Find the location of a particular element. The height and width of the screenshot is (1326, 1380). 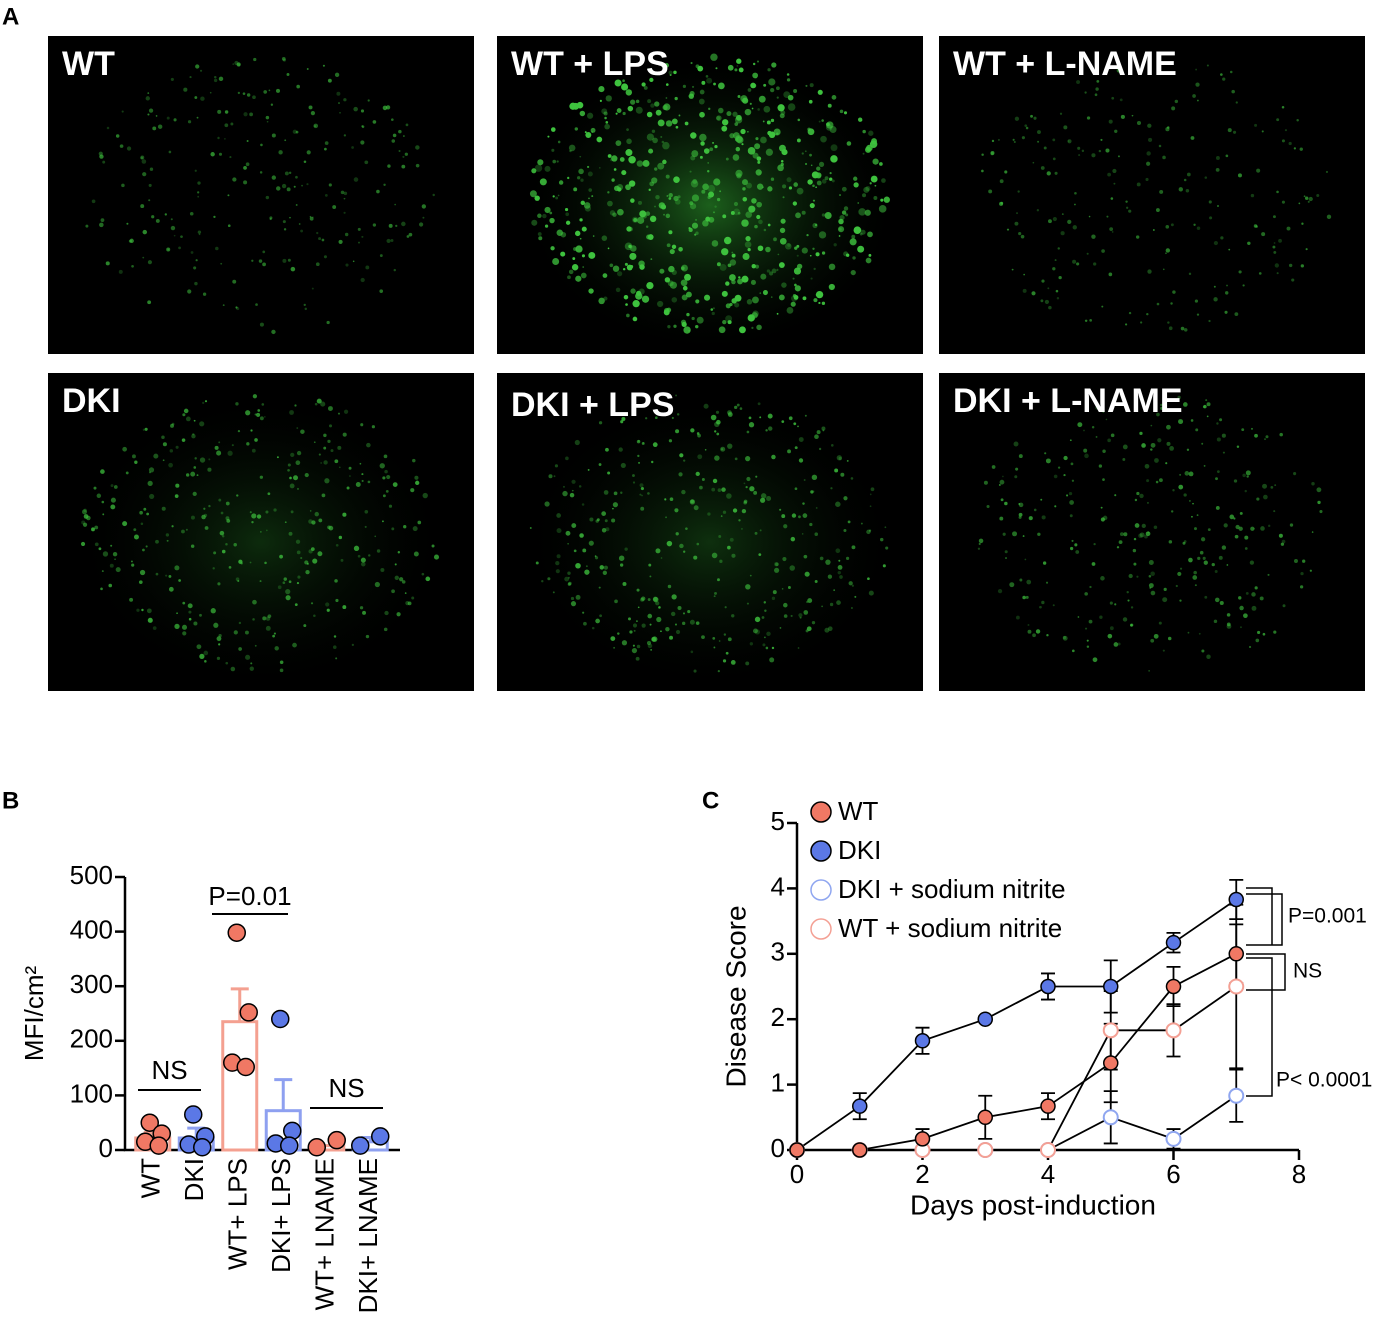

data-point is located at coordinates (1236, 1095).